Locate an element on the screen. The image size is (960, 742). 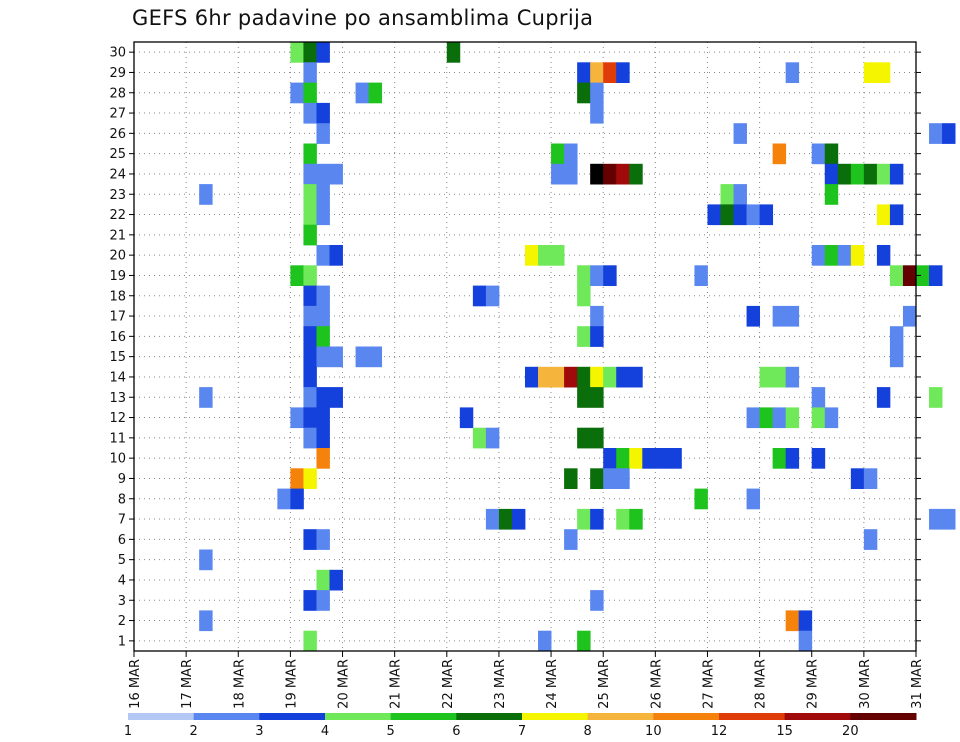
x-tick-label: 20 MAR is located at coordinates (344, 684).